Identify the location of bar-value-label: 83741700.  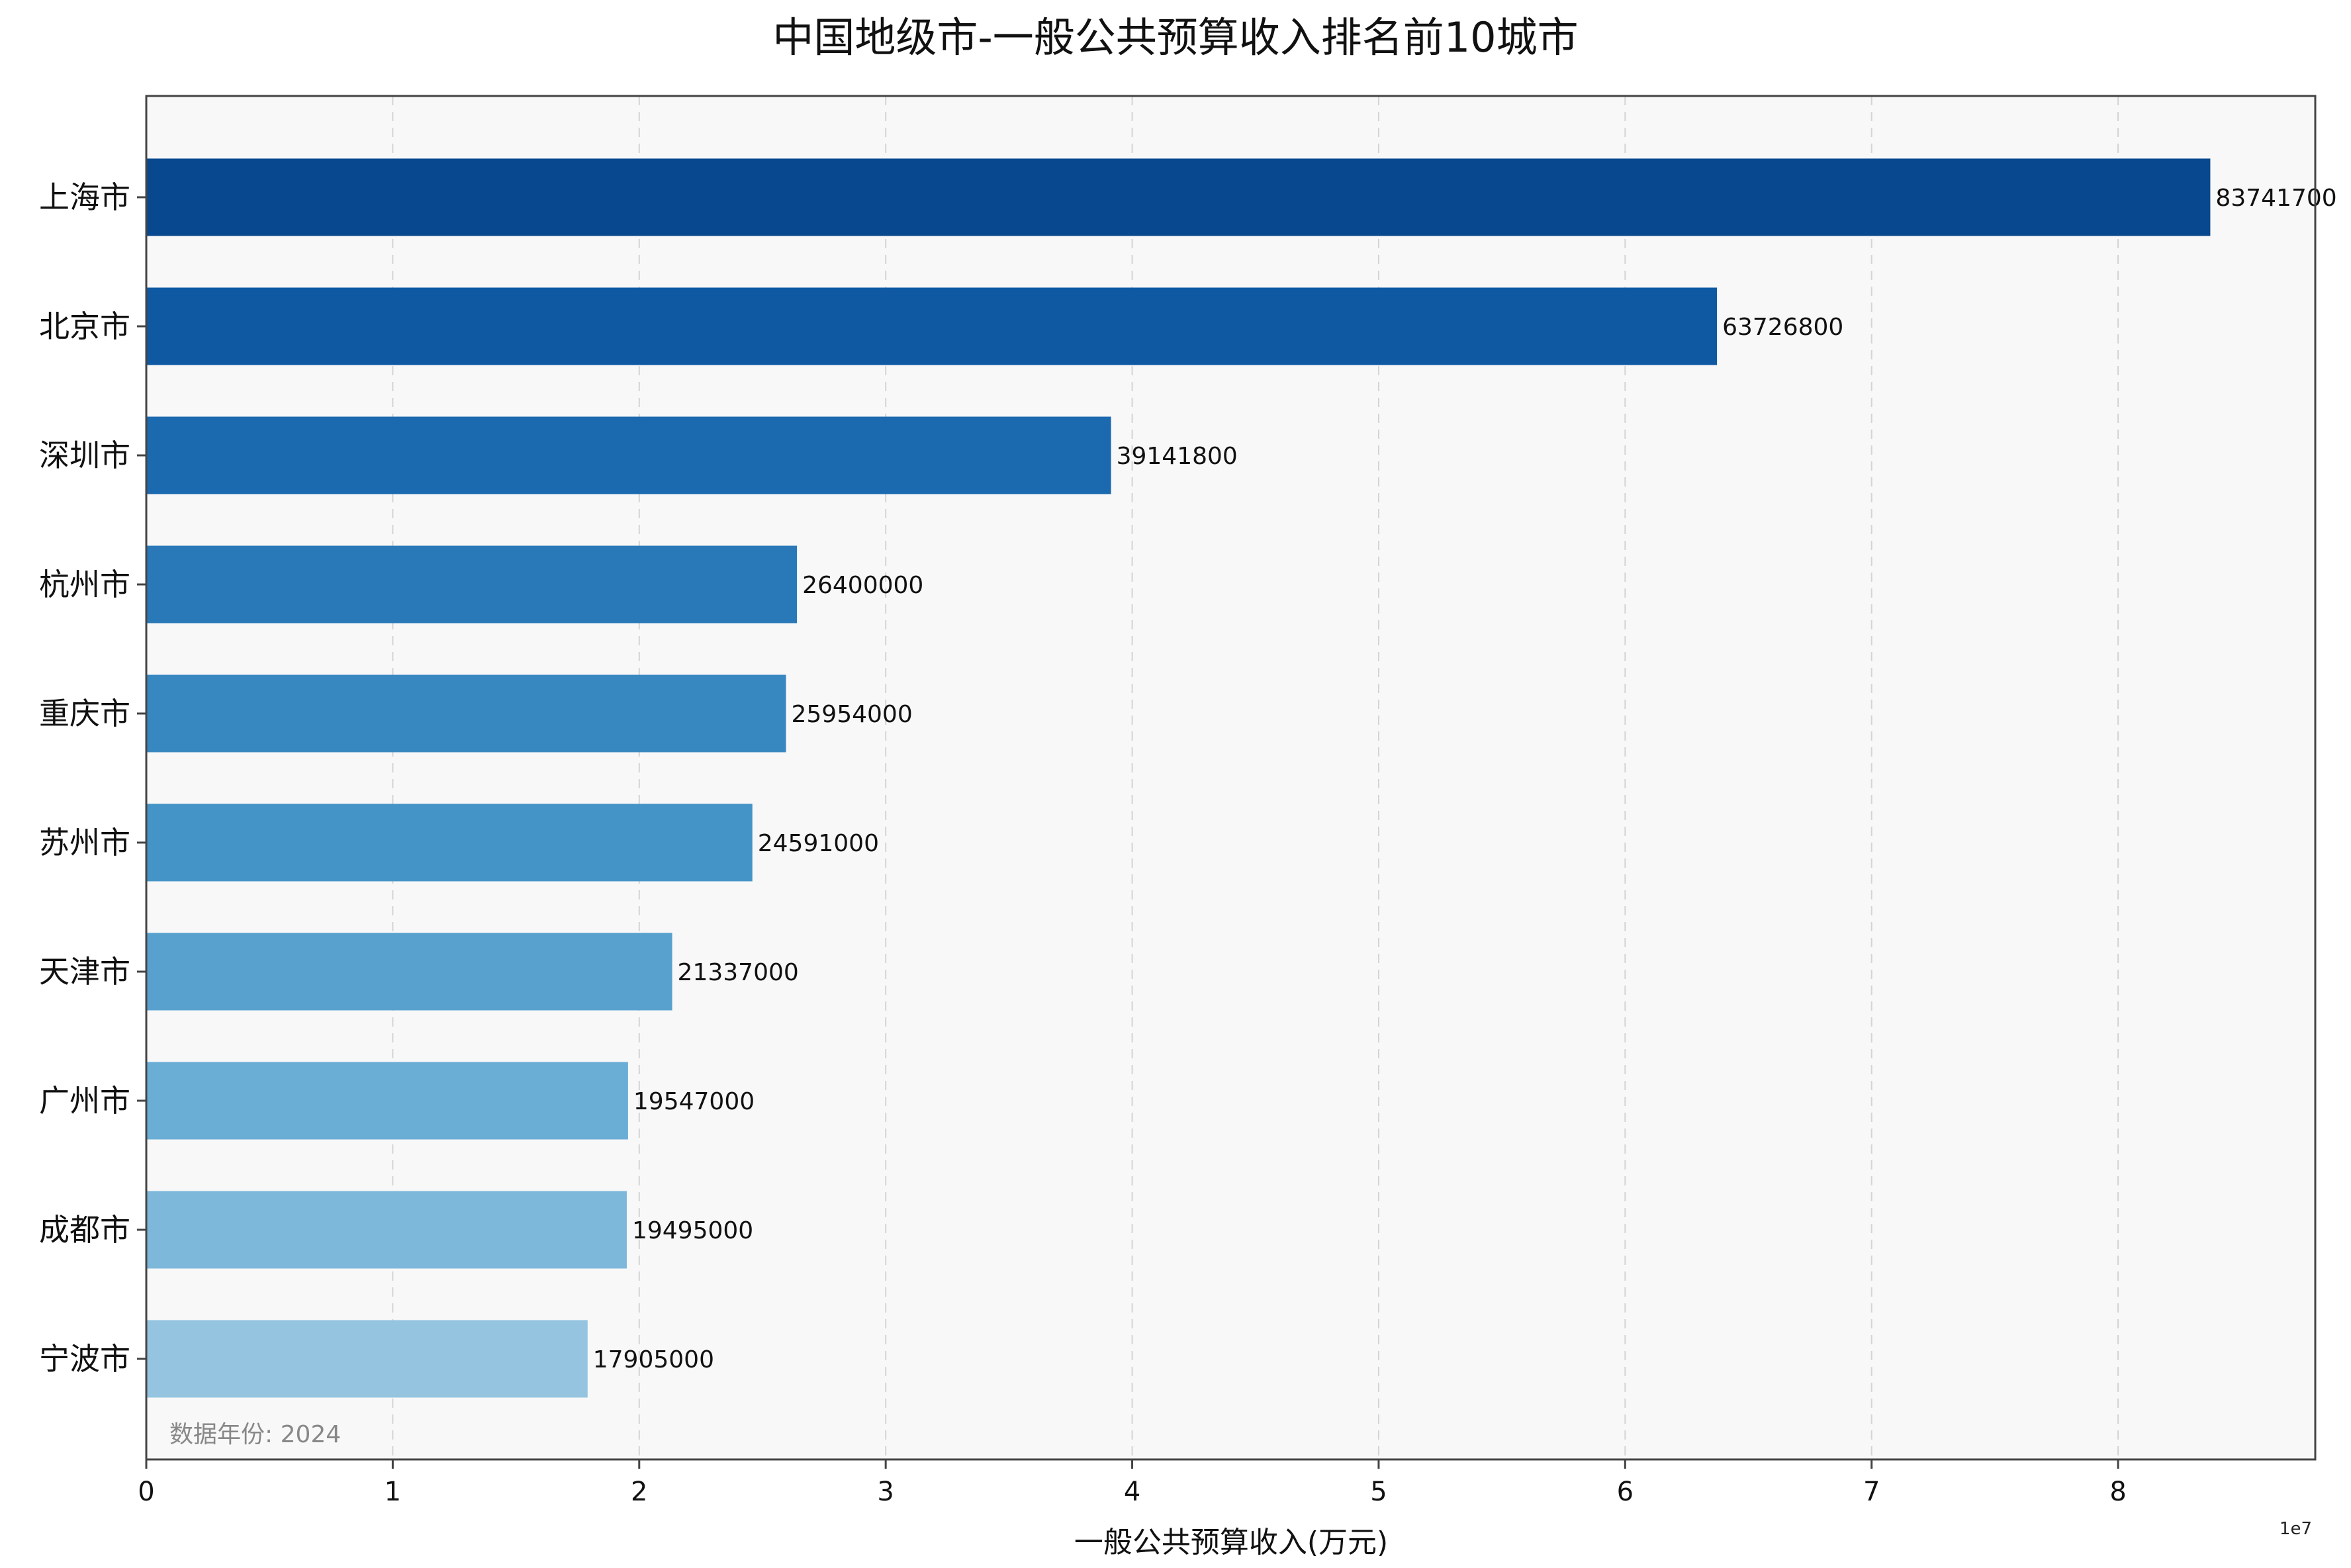
(2275, 198).